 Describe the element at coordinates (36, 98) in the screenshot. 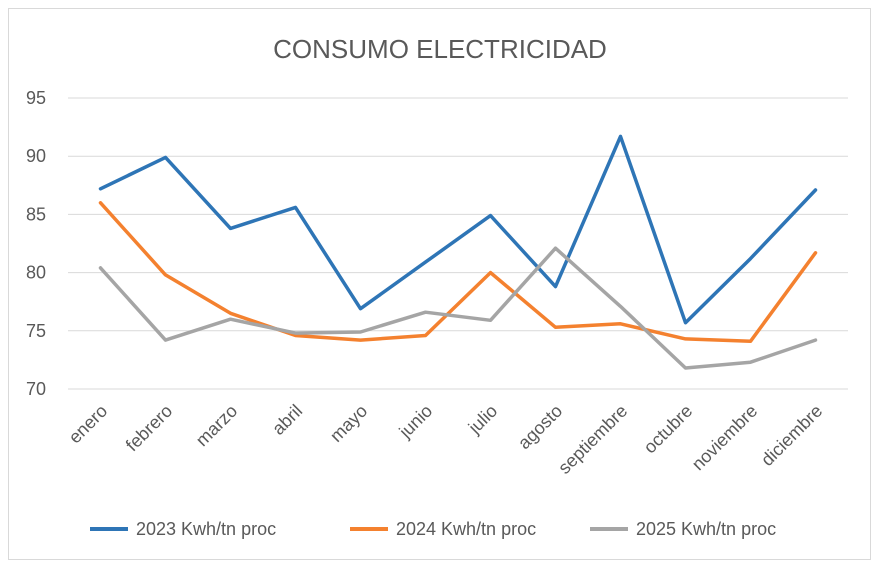

I see `y-tick-label: 95` at that location.